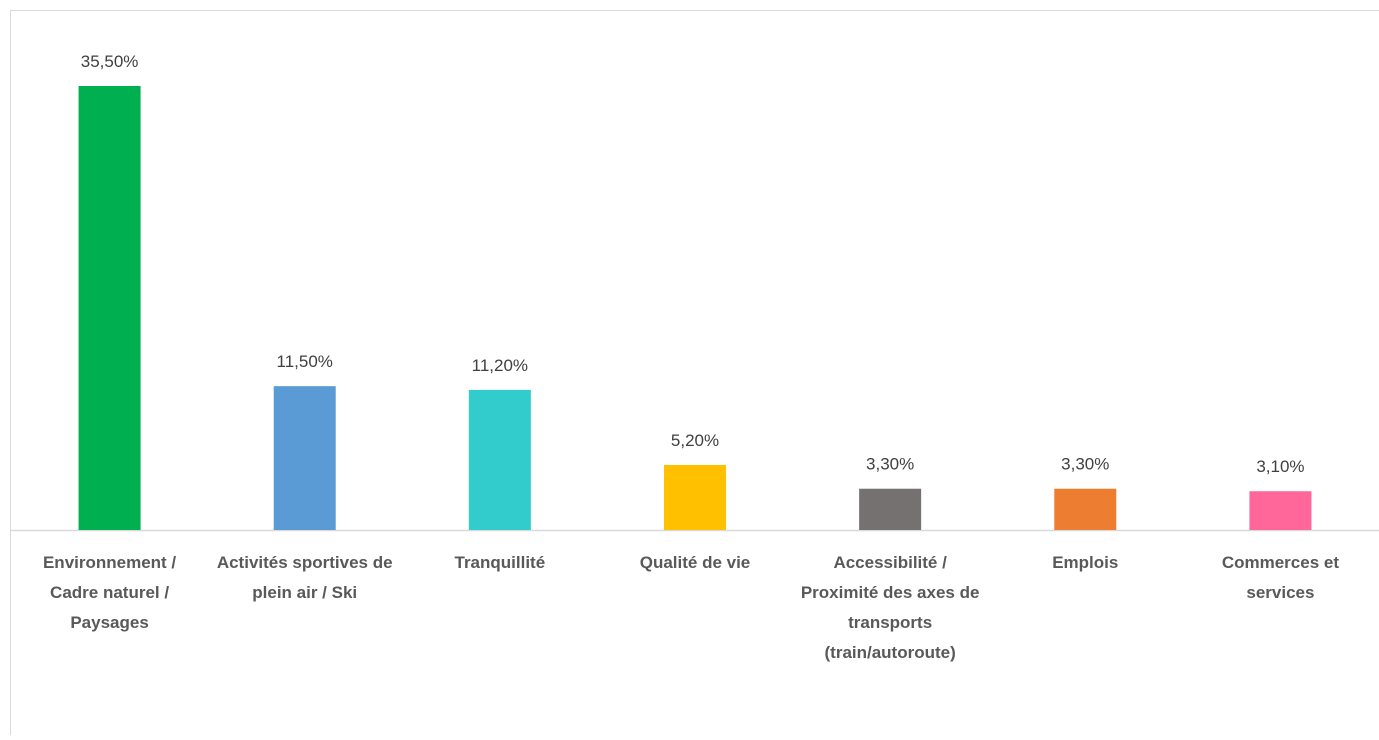 This screenshot has height=740, width=1379. I want to click on x-tick-label: Qualité de vie, so click(695, 562).